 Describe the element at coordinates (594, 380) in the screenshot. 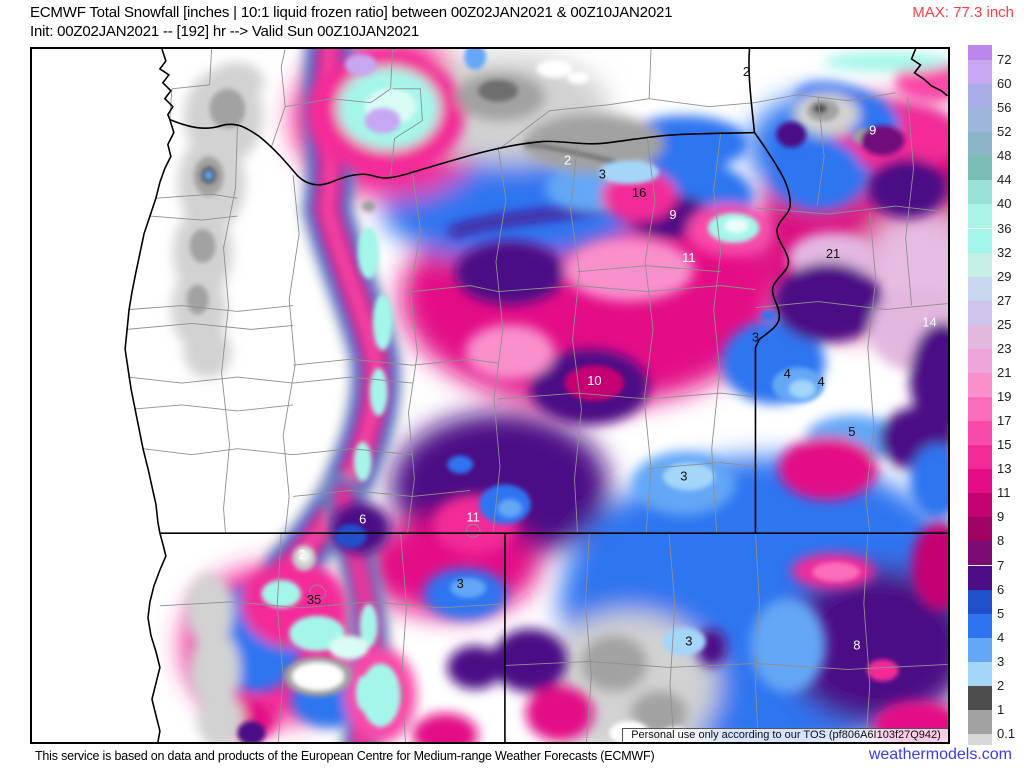

I see `map-value-label: 10` at that location.